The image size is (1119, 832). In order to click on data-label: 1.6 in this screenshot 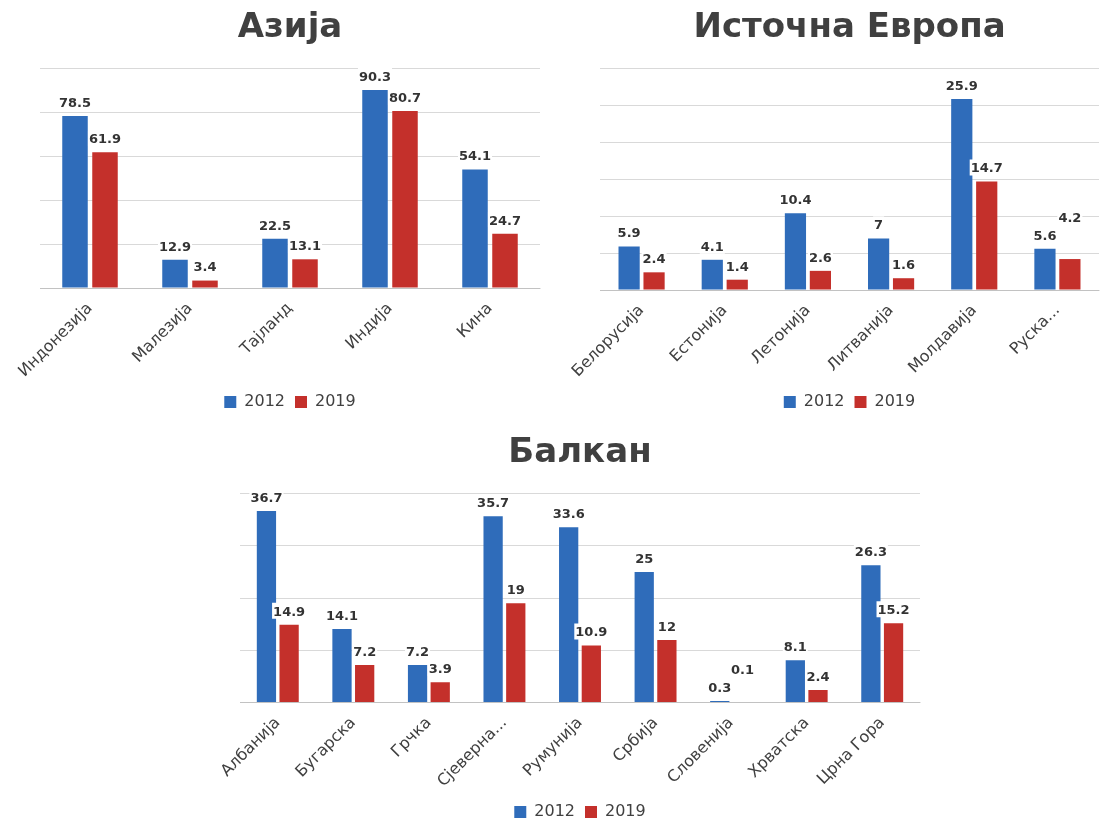, I will do `click(904, 265)`.